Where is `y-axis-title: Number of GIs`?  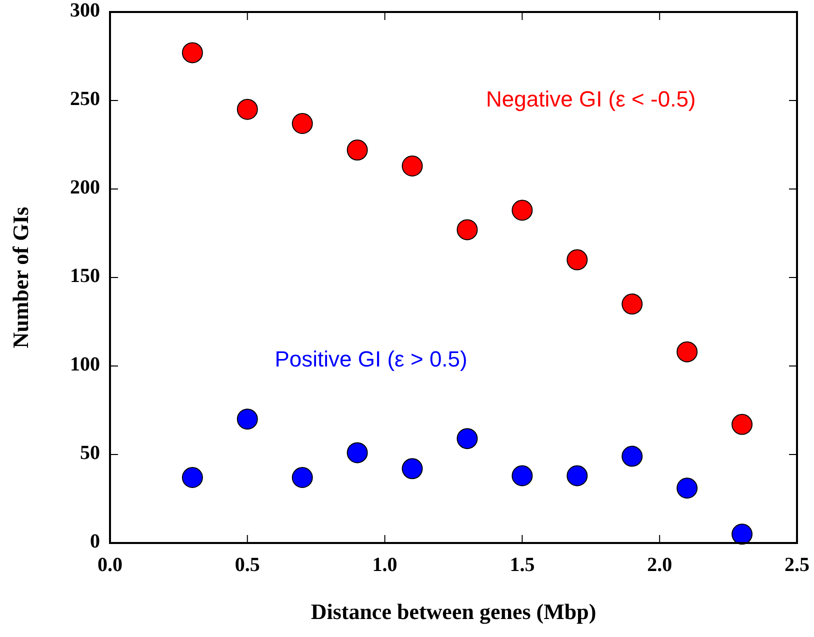 y-axis-title: Number of GIs is located at coordinates (20, 277).